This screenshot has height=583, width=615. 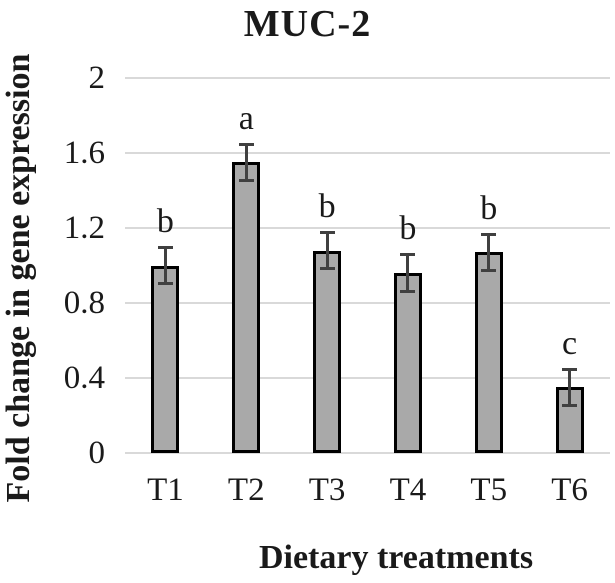 What do you see at coordinates (396, 557) in the screenshot?
I see `x-axis-title: Dietary treatments` at bounding box center [396, 557].